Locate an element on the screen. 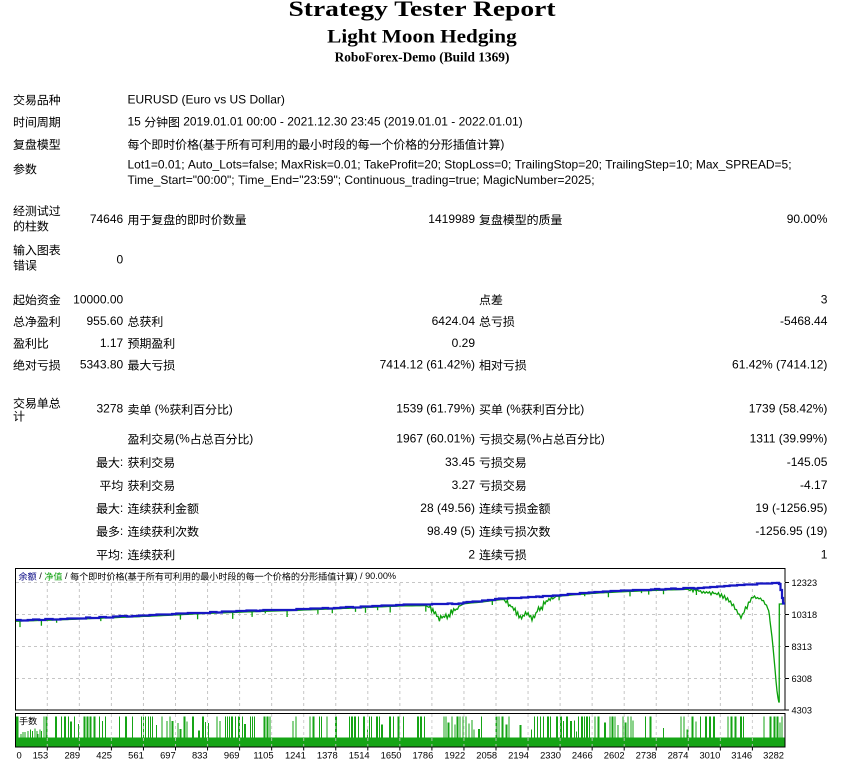  svg-text: 561 is located at coordinates (136, 755).